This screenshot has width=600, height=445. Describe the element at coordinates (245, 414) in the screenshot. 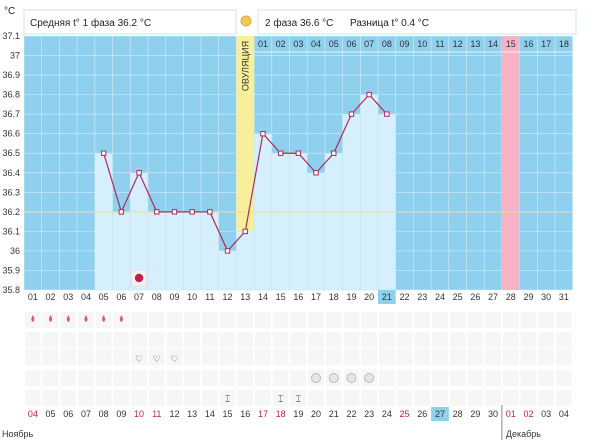

I see `calendar-date-label: 16` at that location.